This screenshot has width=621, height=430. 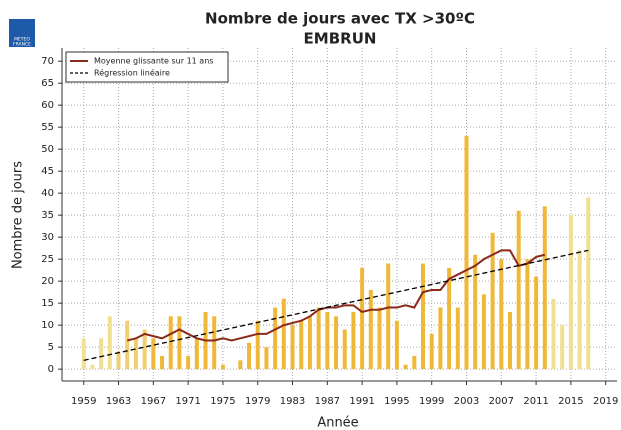 What do you see at coordinates (47, 259) in the screenshot?
I see `y-tick-label: 25` at bounding box center [47, 259].